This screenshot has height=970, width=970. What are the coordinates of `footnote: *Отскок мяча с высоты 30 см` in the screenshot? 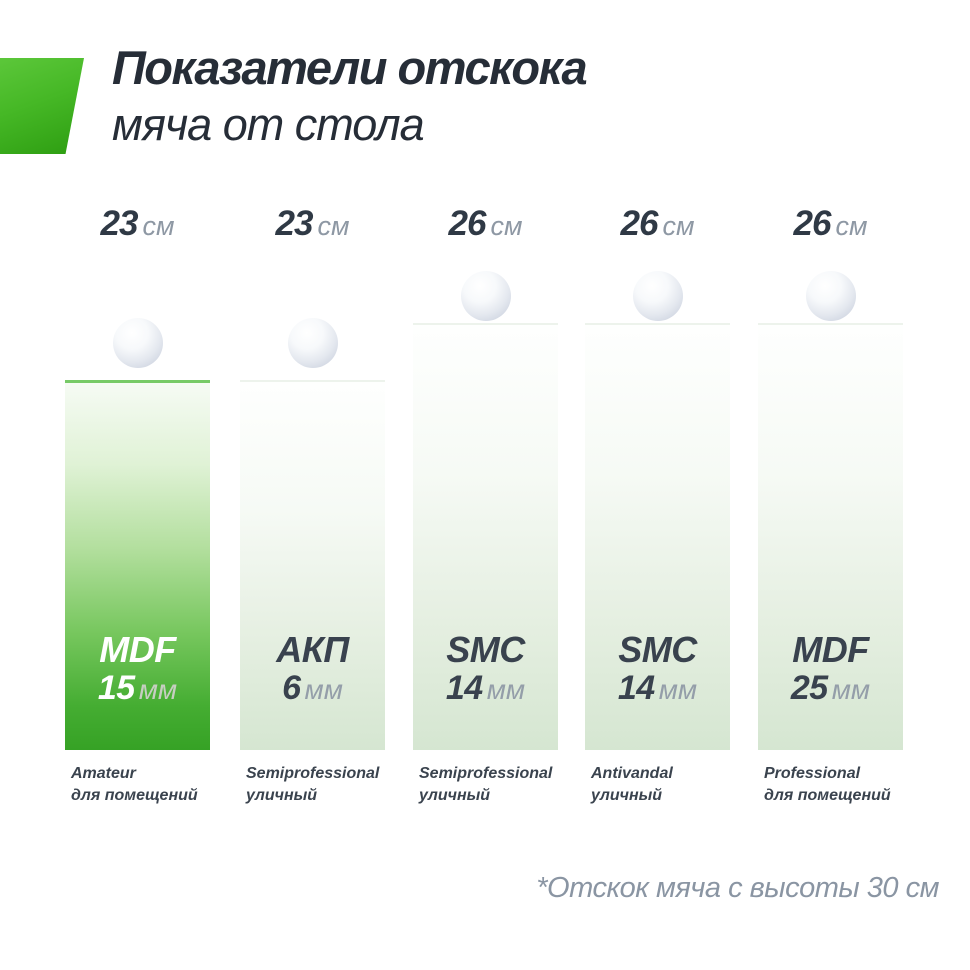 It's located at (737, 888).